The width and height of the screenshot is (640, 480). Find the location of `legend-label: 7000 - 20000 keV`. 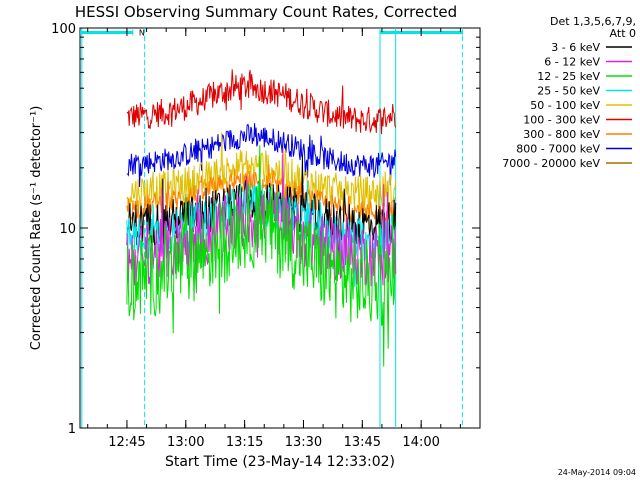

legend-label: 7000 - 20000 keV is located at coordinates (551, 163).